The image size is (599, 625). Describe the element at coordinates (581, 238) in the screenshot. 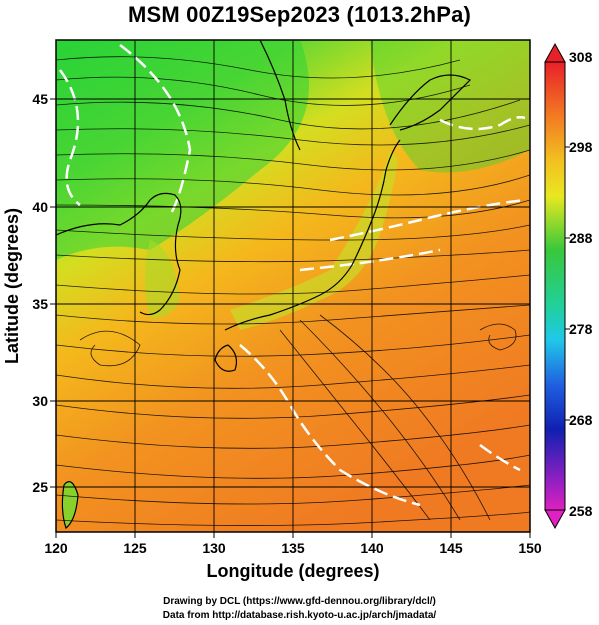

I see `colorbar-label: 288` at that location.